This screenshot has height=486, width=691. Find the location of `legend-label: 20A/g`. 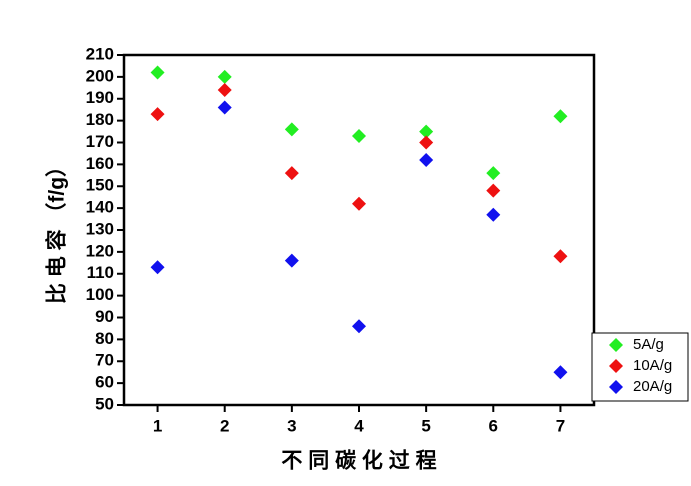

legend-label: 20A/g is located at coordinates (652, 386).